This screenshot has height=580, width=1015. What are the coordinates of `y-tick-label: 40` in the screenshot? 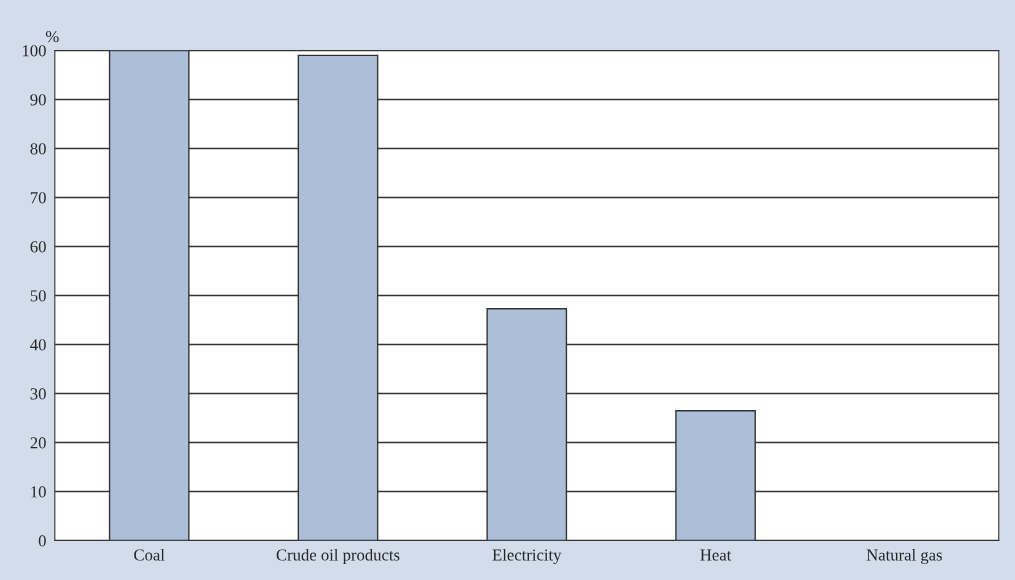 It's located at (38, 345).